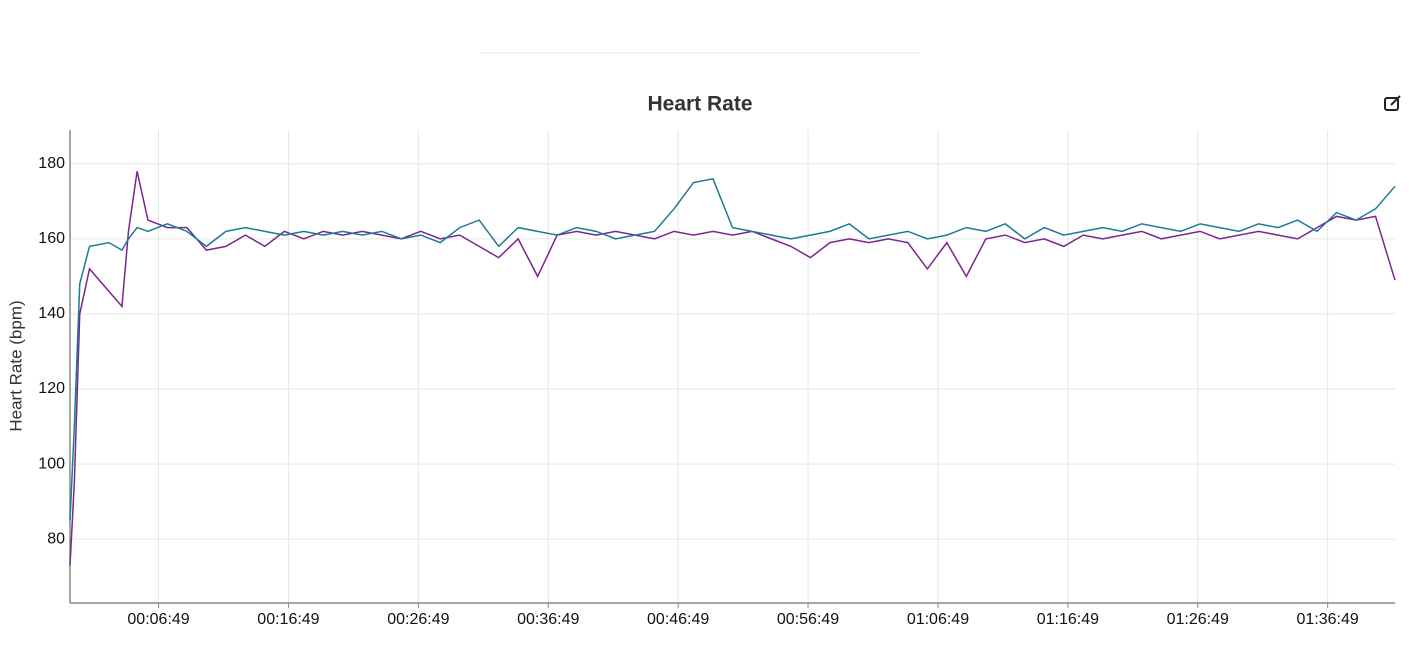  I want to click on x-tick-label: 01:36:49, so click(1328, 619).